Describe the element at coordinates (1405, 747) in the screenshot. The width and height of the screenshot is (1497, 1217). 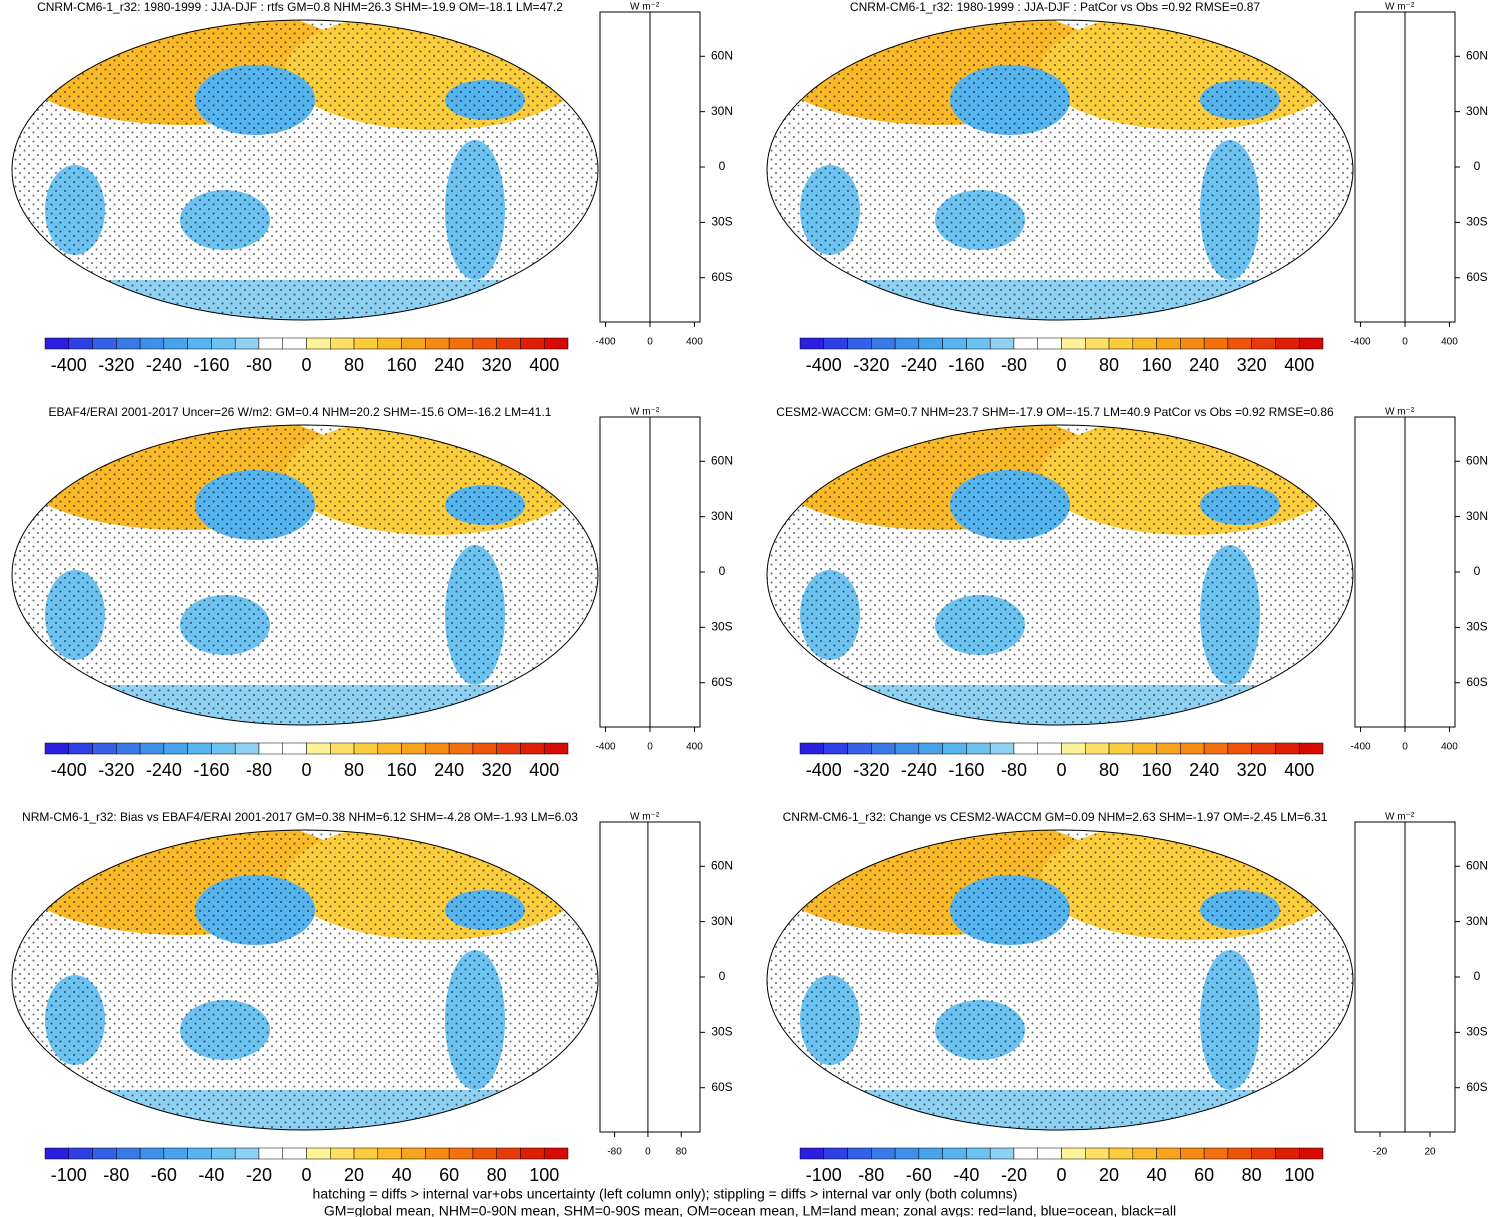
I see `x-tick-label: 0` at that location.